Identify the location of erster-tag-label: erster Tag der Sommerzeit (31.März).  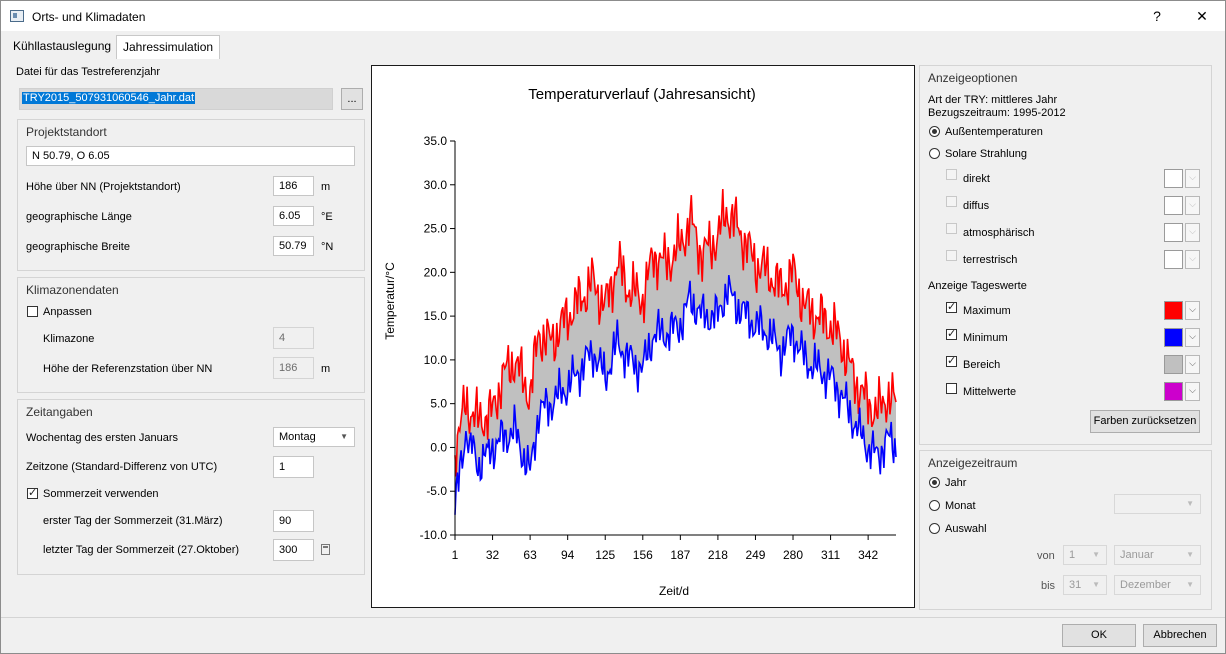
(133, 521).